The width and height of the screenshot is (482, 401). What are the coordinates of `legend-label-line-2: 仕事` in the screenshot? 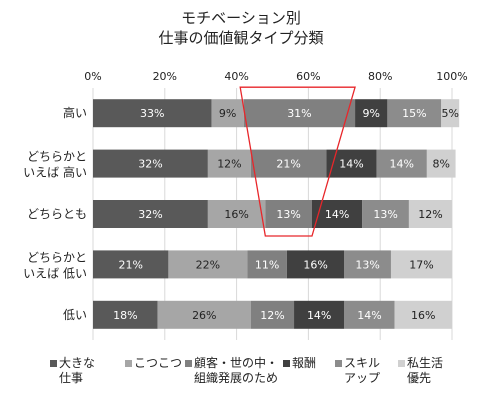 It's located at (71, 378).